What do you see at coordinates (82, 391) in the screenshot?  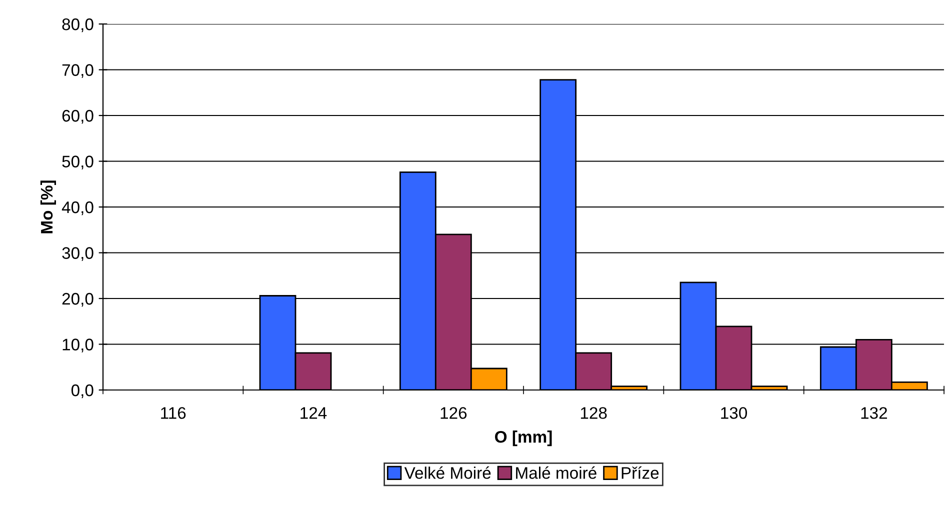 I see `y-tick-label: 0,0` at bounding box center [82, 391].